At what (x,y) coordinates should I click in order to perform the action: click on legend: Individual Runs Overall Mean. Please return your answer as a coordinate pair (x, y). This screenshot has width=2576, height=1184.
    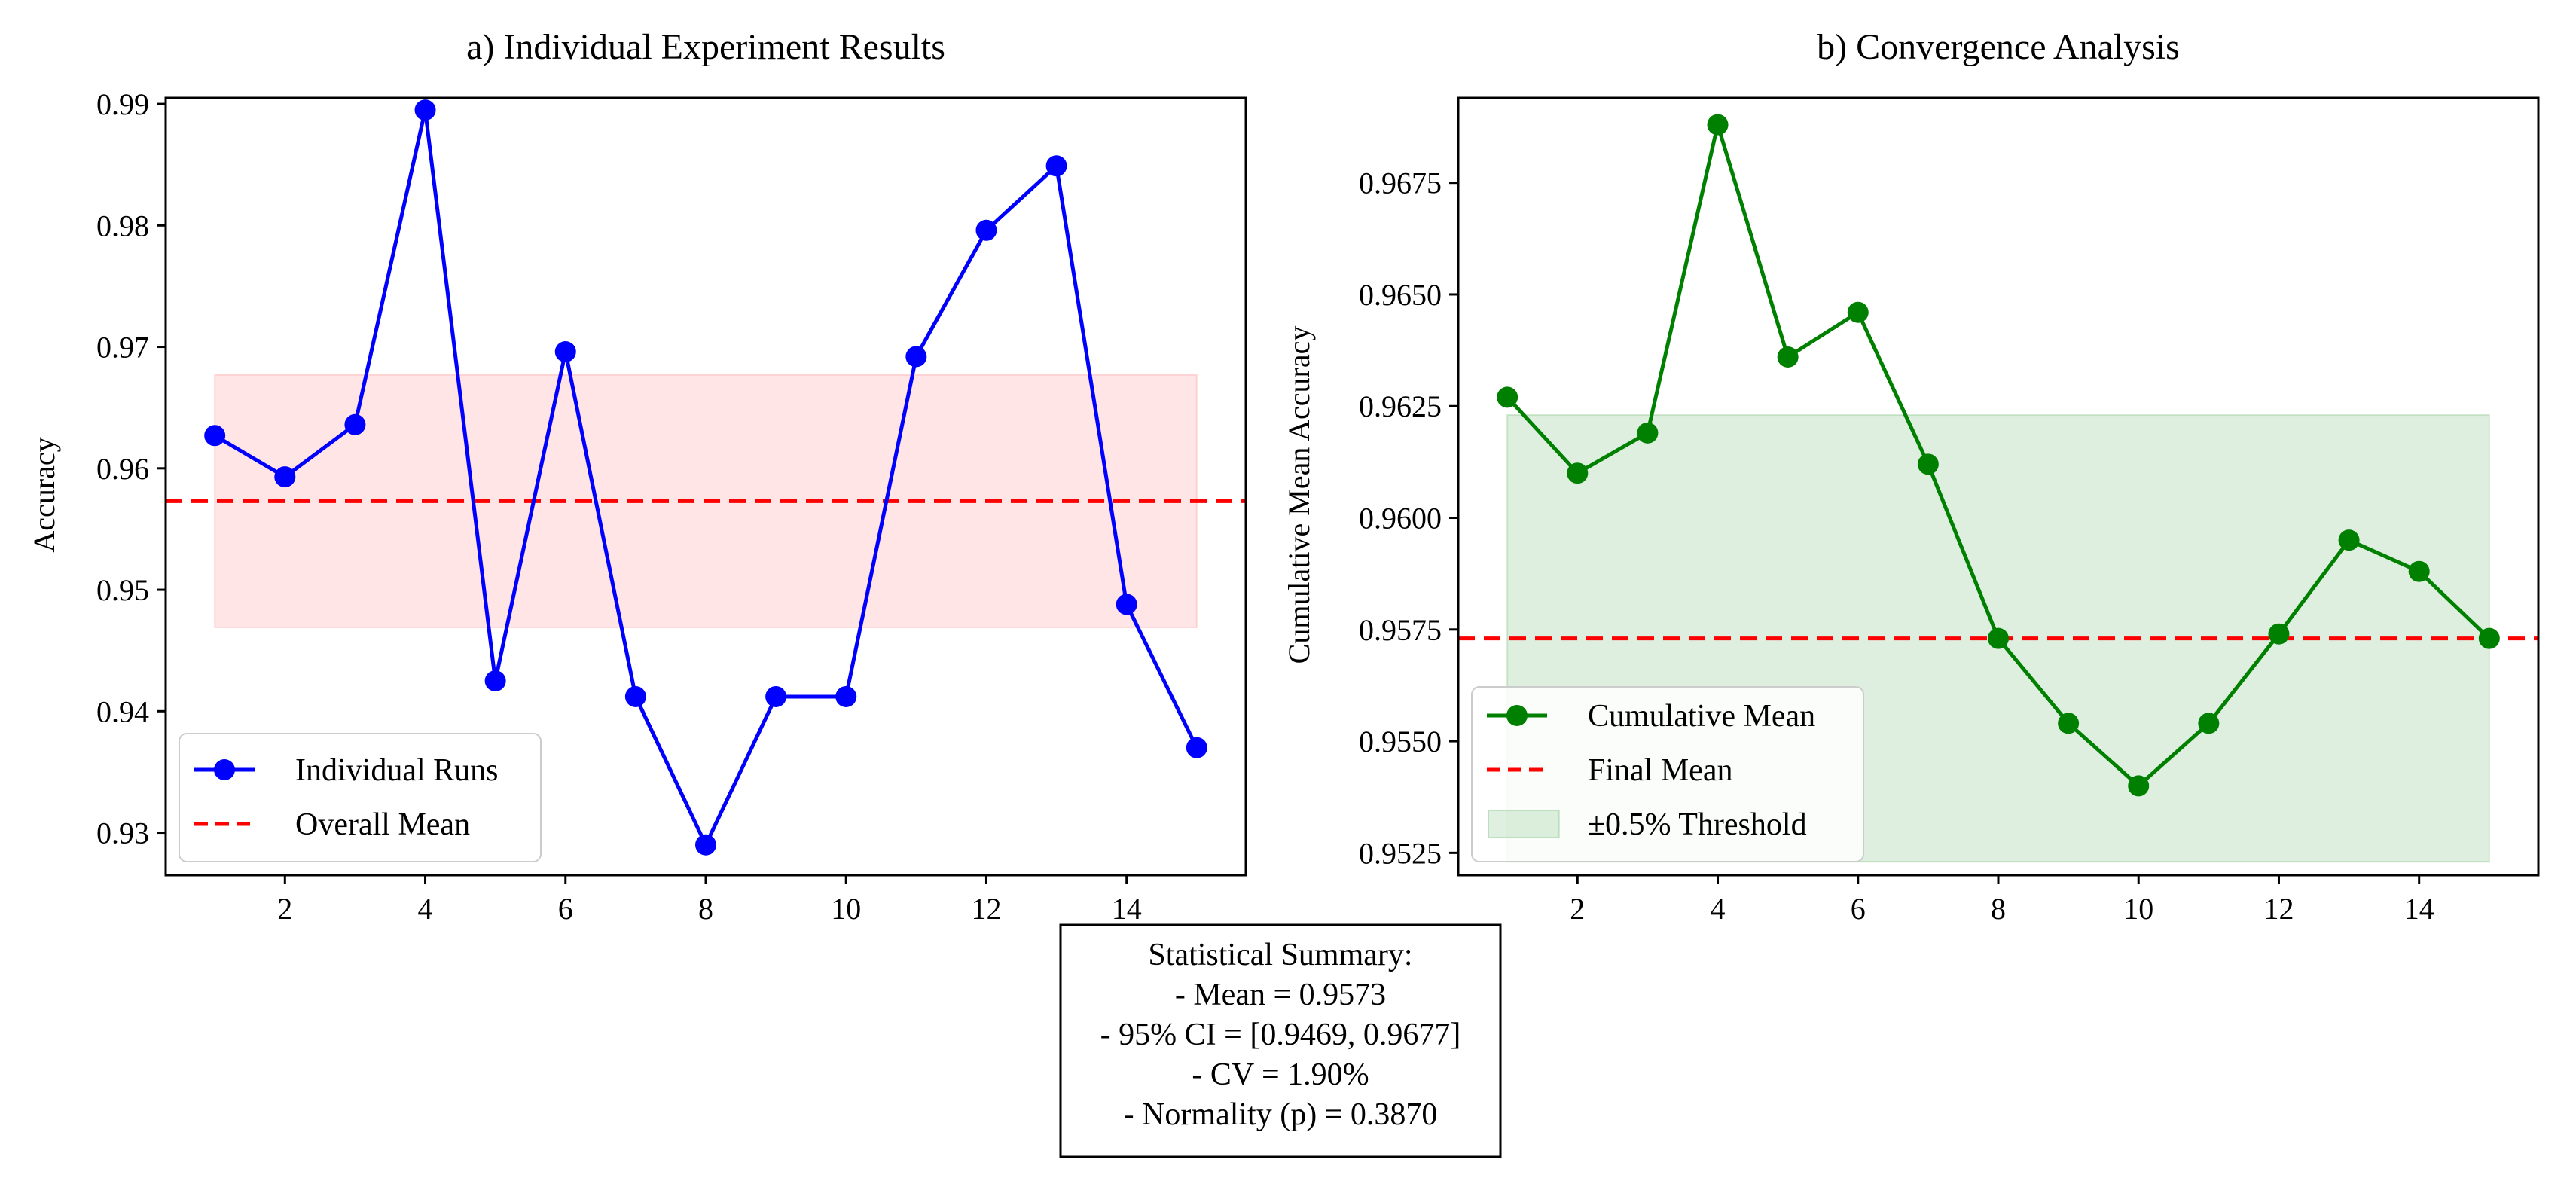
    Looking at the image, I should click on (361, 797).